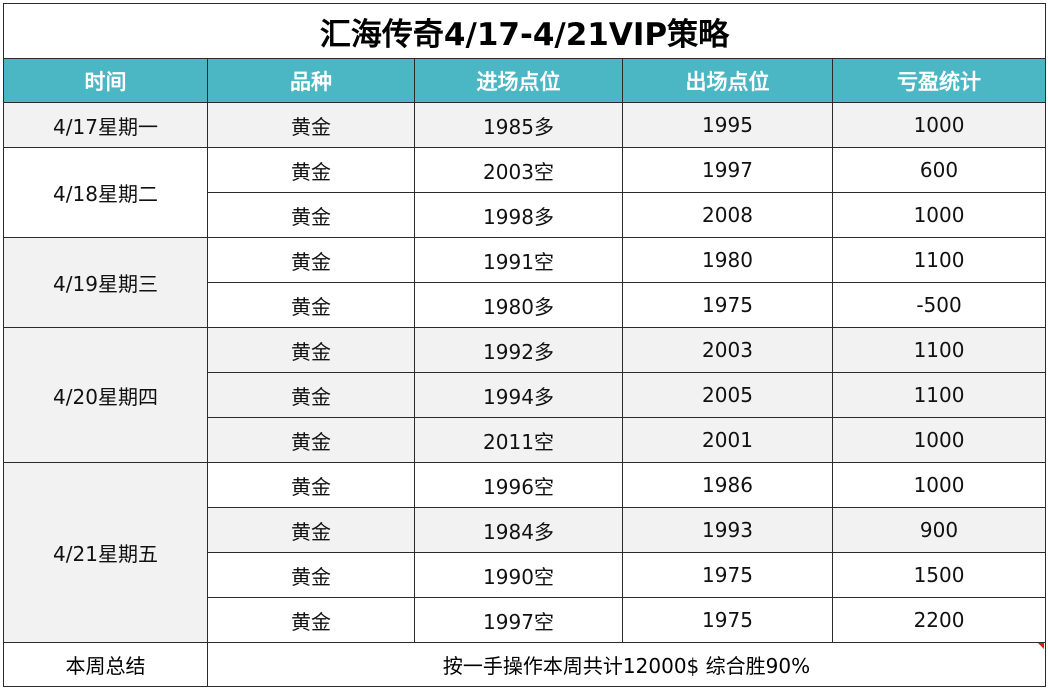 The image size is (1048, 690). What do you see at coordinates (105, 664) in the screenshot?
I see `summary-label: 本周总结` at bounding box center [105, 664].